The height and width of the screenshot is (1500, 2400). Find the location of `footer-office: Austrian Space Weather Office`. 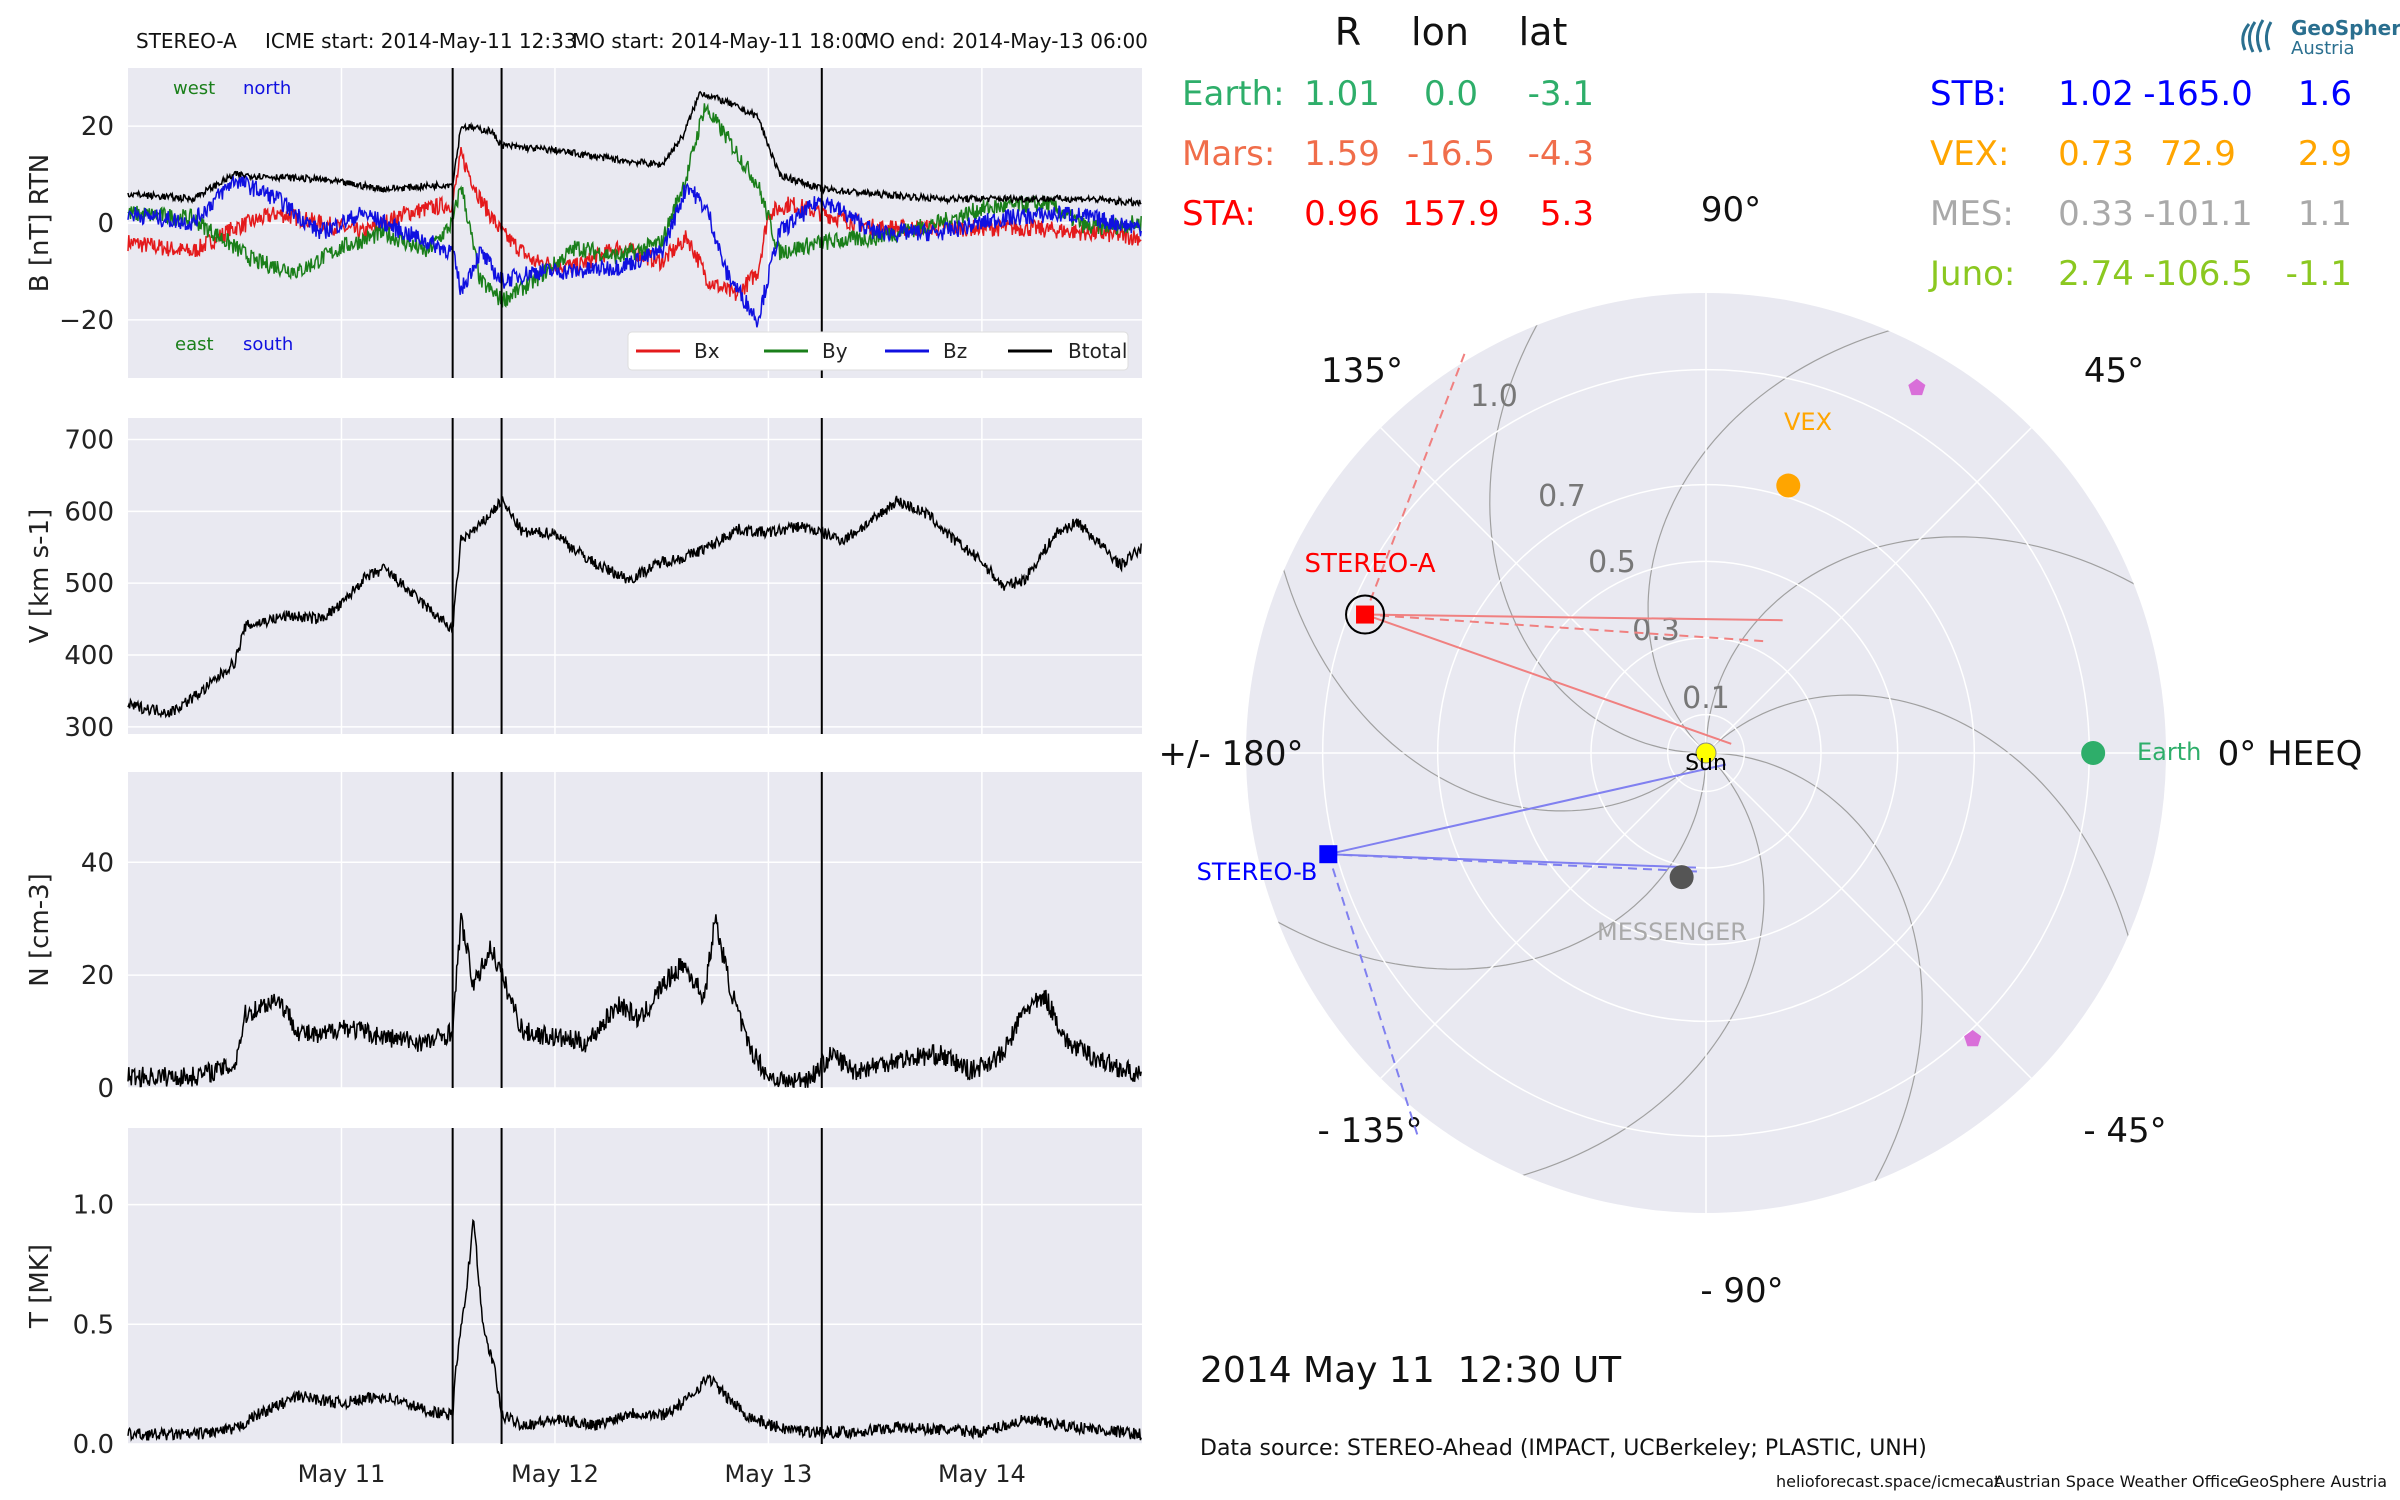

footer-office: Austrian Space Weather Office is located at coordinates (2116, 1481).